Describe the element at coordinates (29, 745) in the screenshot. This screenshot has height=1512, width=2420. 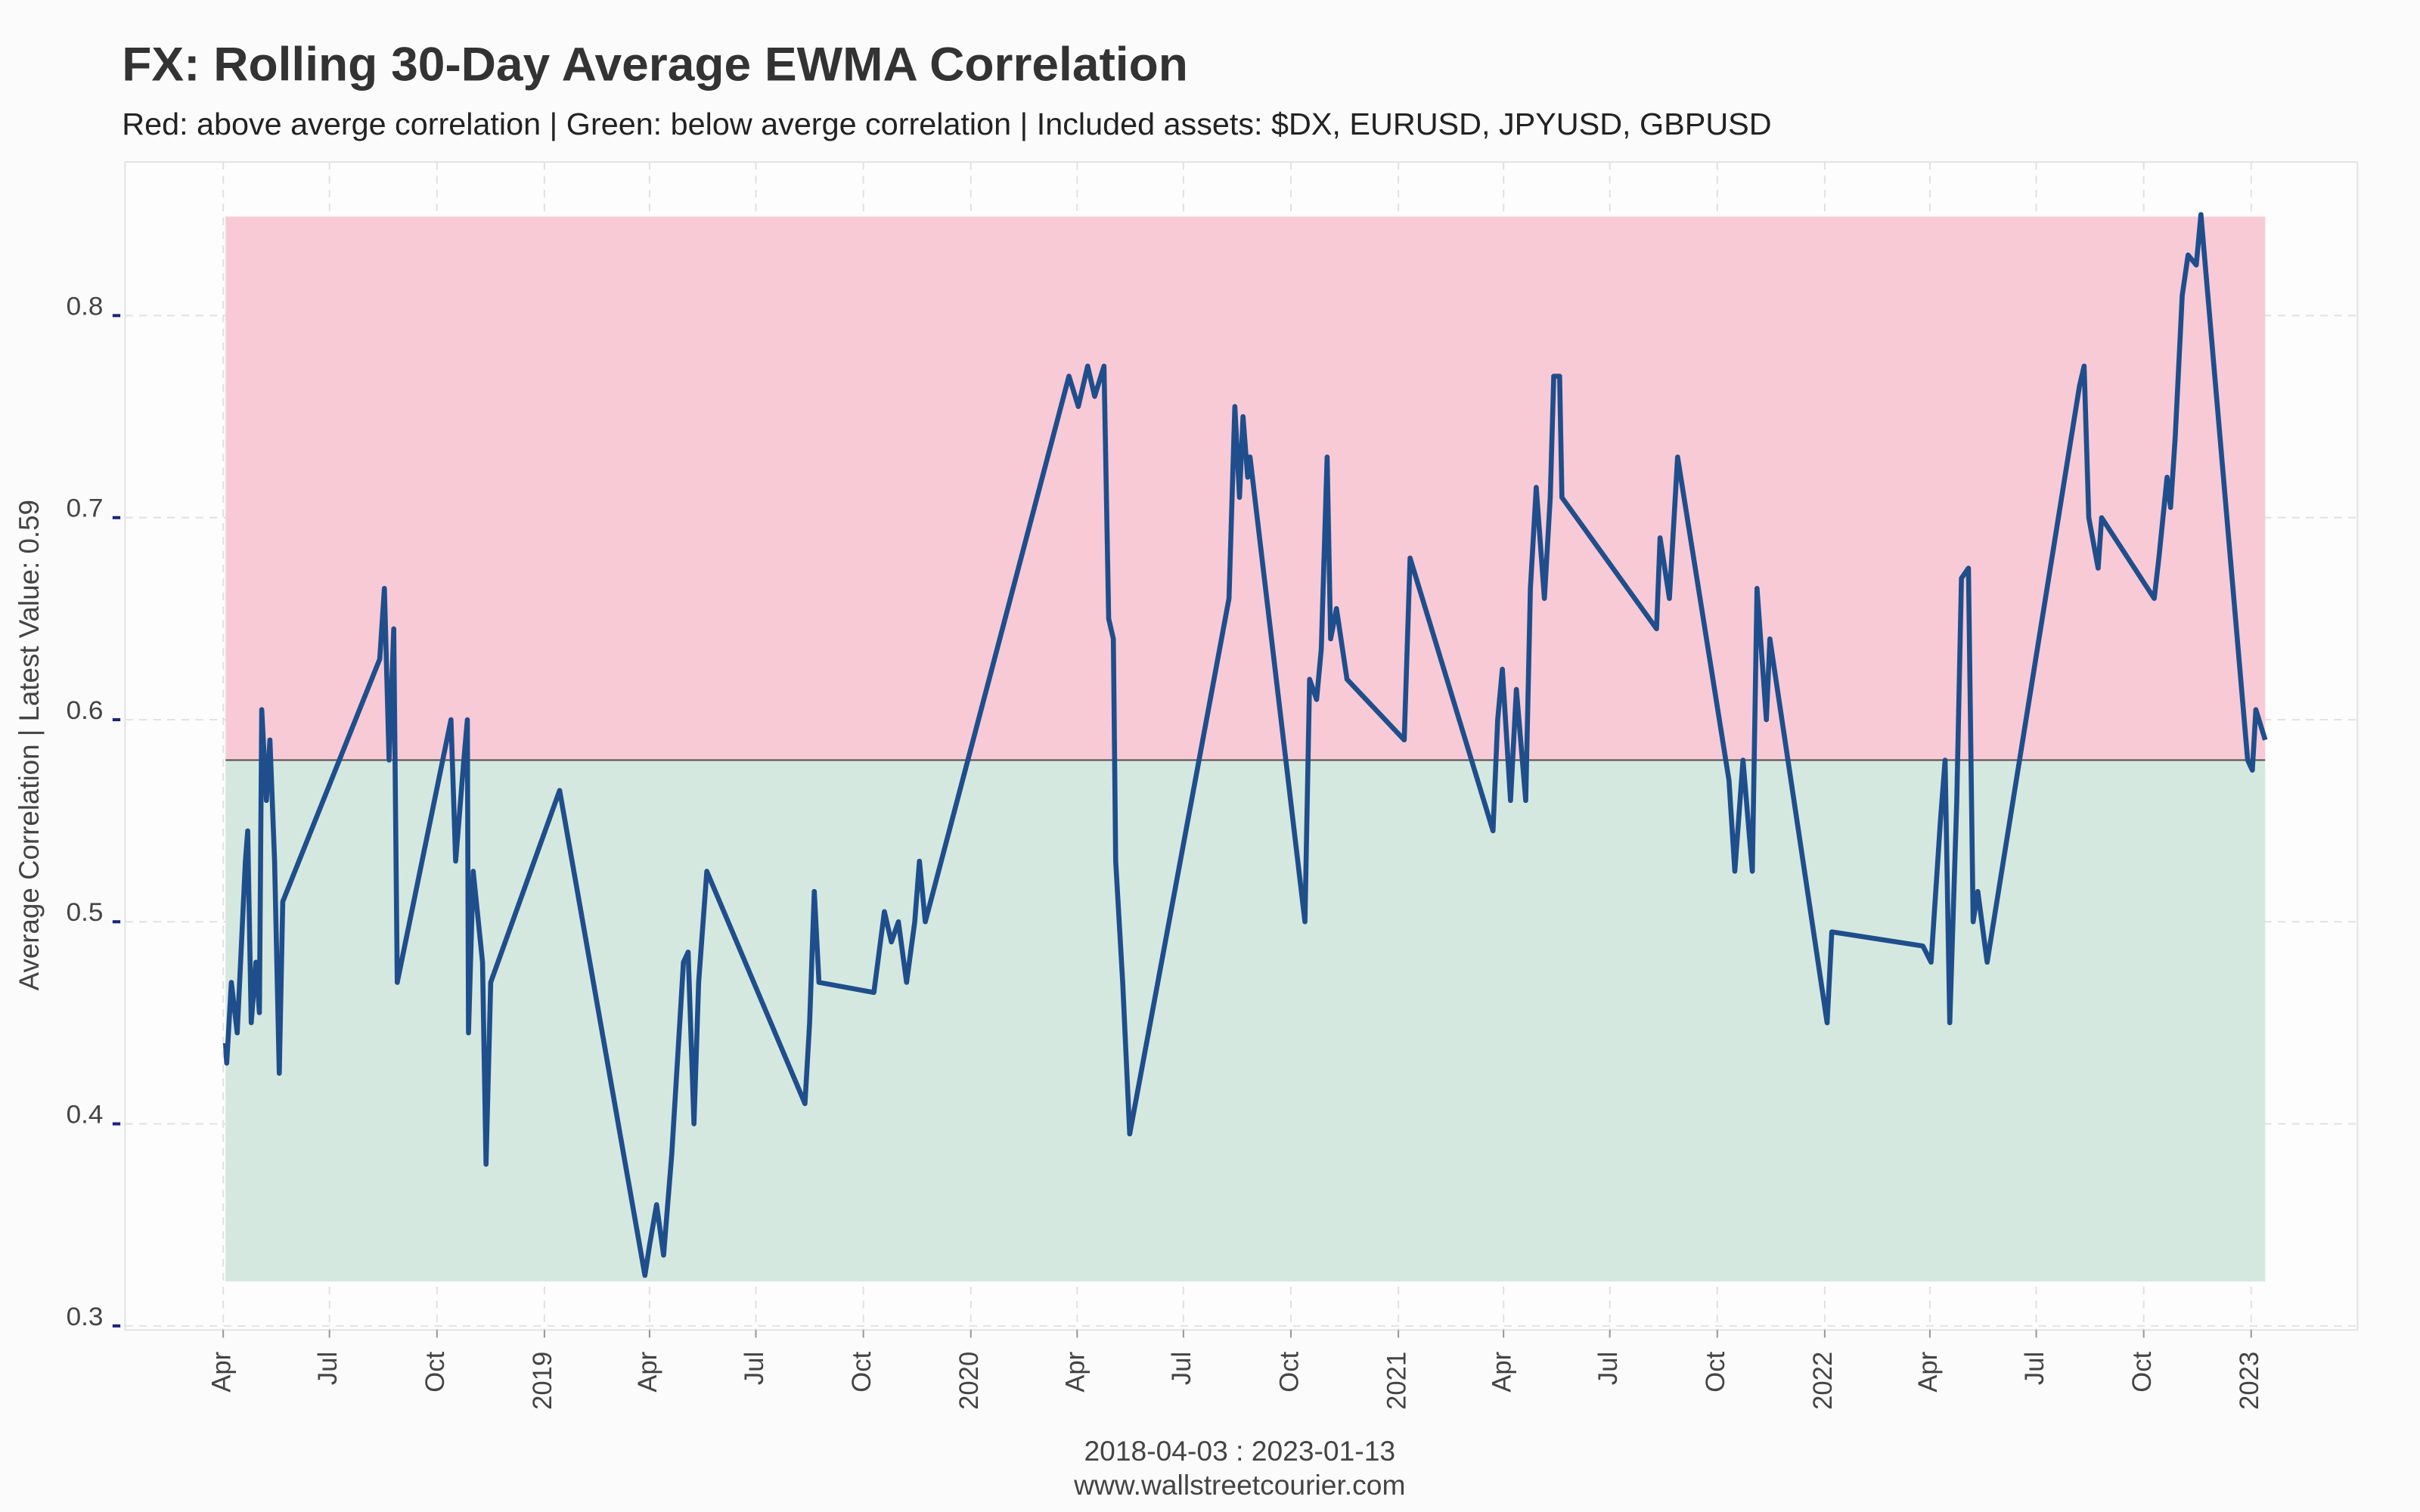
I see `y-axis-label: Average Correlation | Latest Value: 0.59` at that location.